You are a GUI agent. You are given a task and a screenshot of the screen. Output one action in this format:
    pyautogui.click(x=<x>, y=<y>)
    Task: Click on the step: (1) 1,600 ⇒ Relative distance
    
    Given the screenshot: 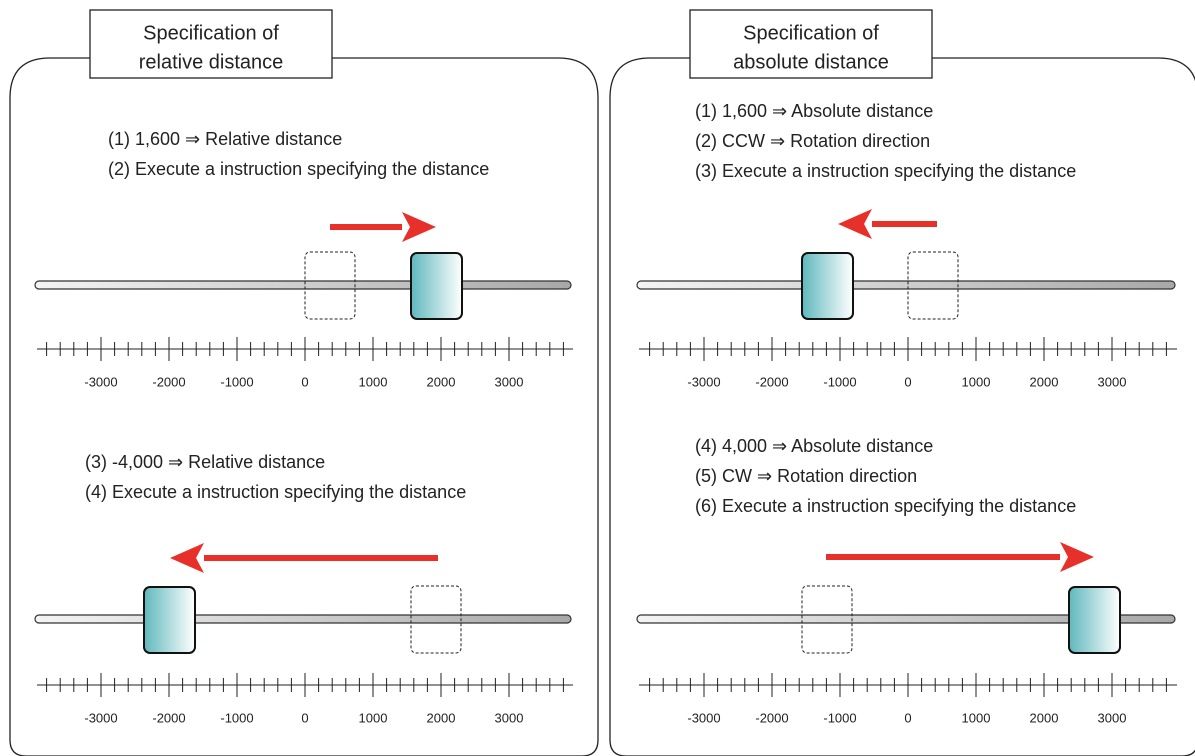 What is the action you would take?
    pyautogui.click(x=225, y=139)
    